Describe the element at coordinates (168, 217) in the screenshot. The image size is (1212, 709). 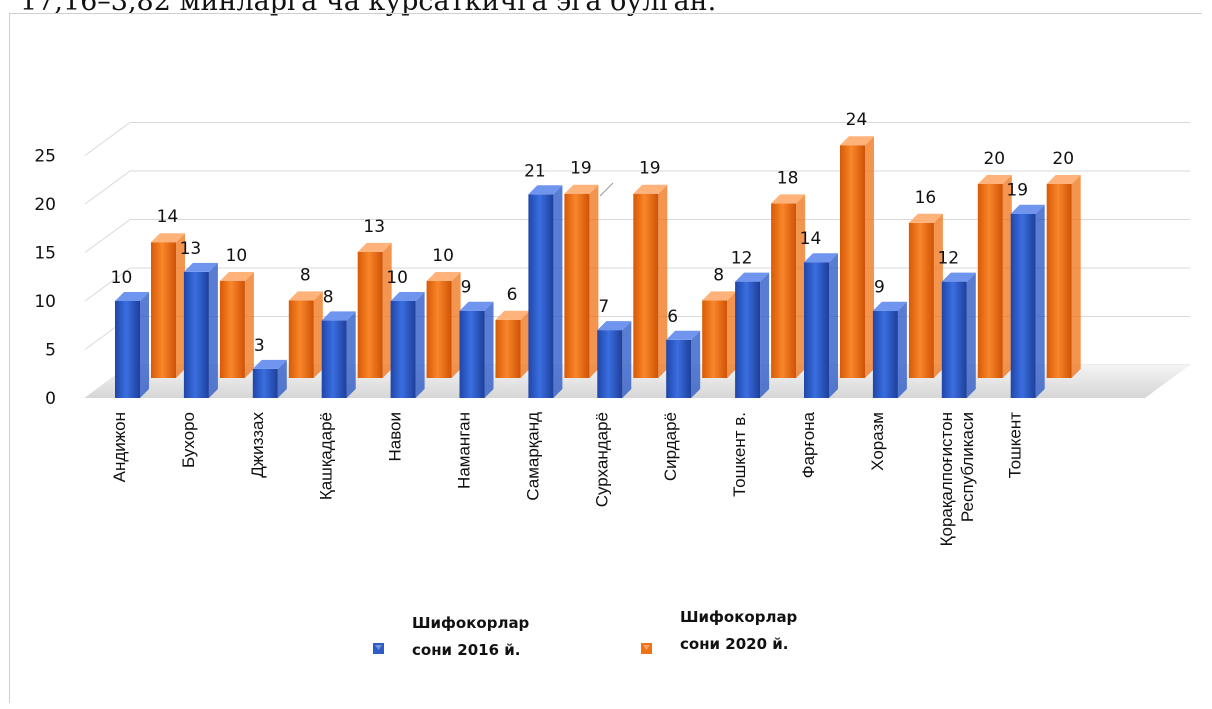
I see `data-label-2020: 14` at that location.